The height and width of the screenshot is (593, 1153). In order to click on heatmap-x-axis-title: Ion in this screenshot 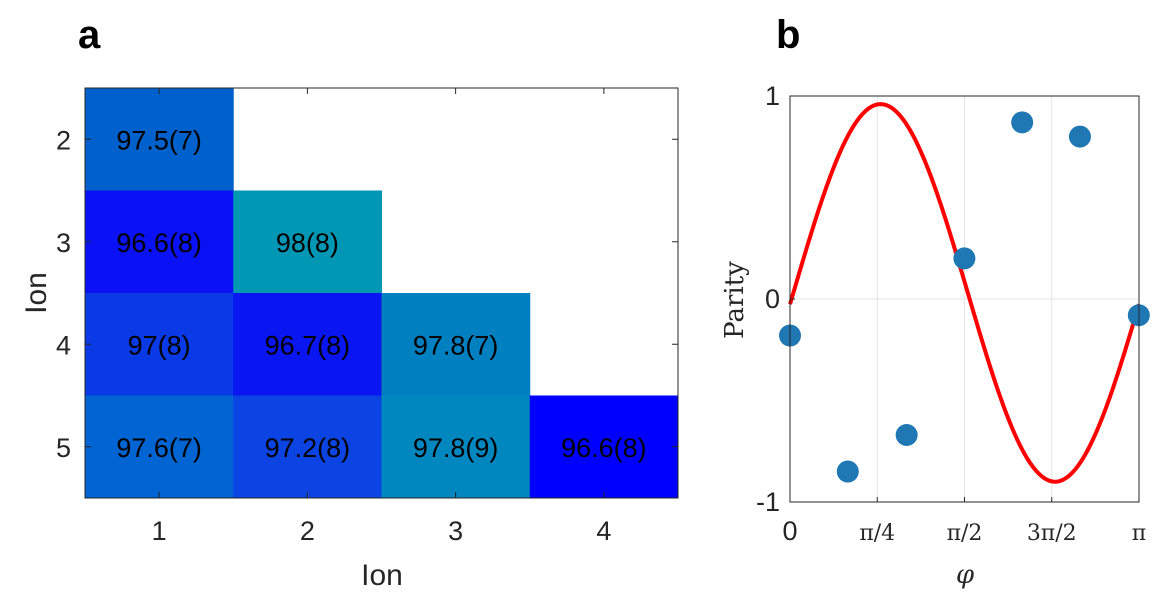, I will do `click(382, 575)`.